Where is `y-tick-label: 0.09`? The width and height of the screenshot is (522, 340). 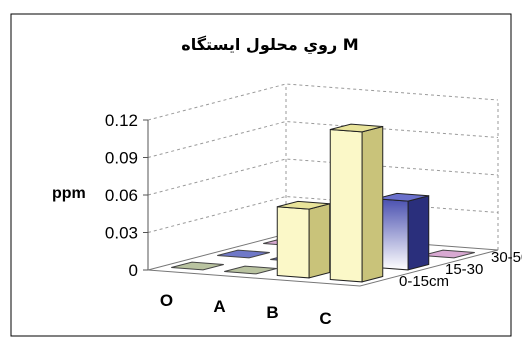
y-tick-label: 0.09 is located at coordinates (121, 158).